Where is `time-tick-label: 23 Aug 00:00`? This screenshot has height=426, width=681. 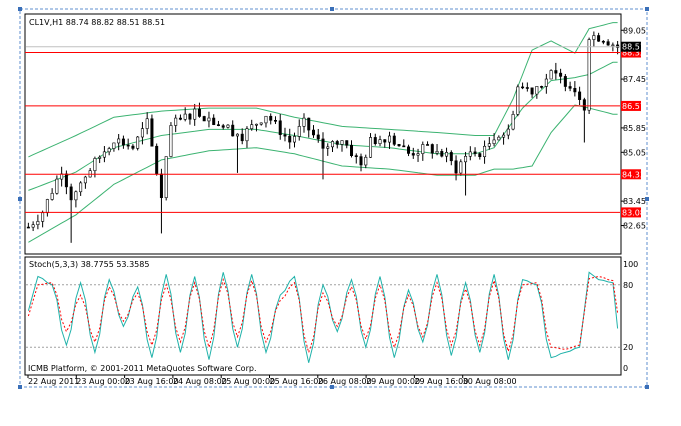 time-tick-label: 23 Aug 00:00 is located at coordinates (103, 381).